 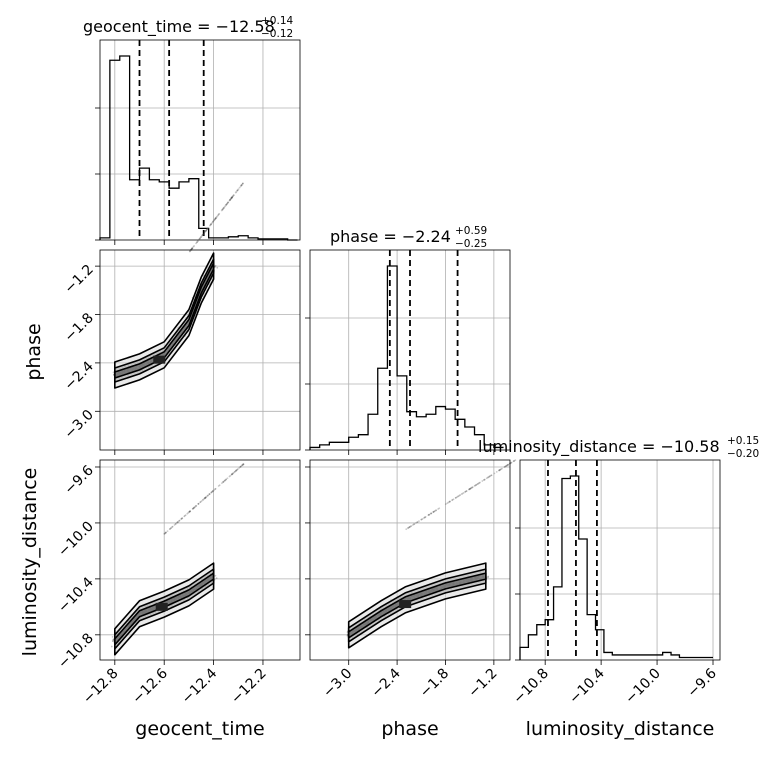 What do you see at coordinates (410, 350) in the screenshot?
I see `panel-hist-phase` at bounding box center [410, 350].